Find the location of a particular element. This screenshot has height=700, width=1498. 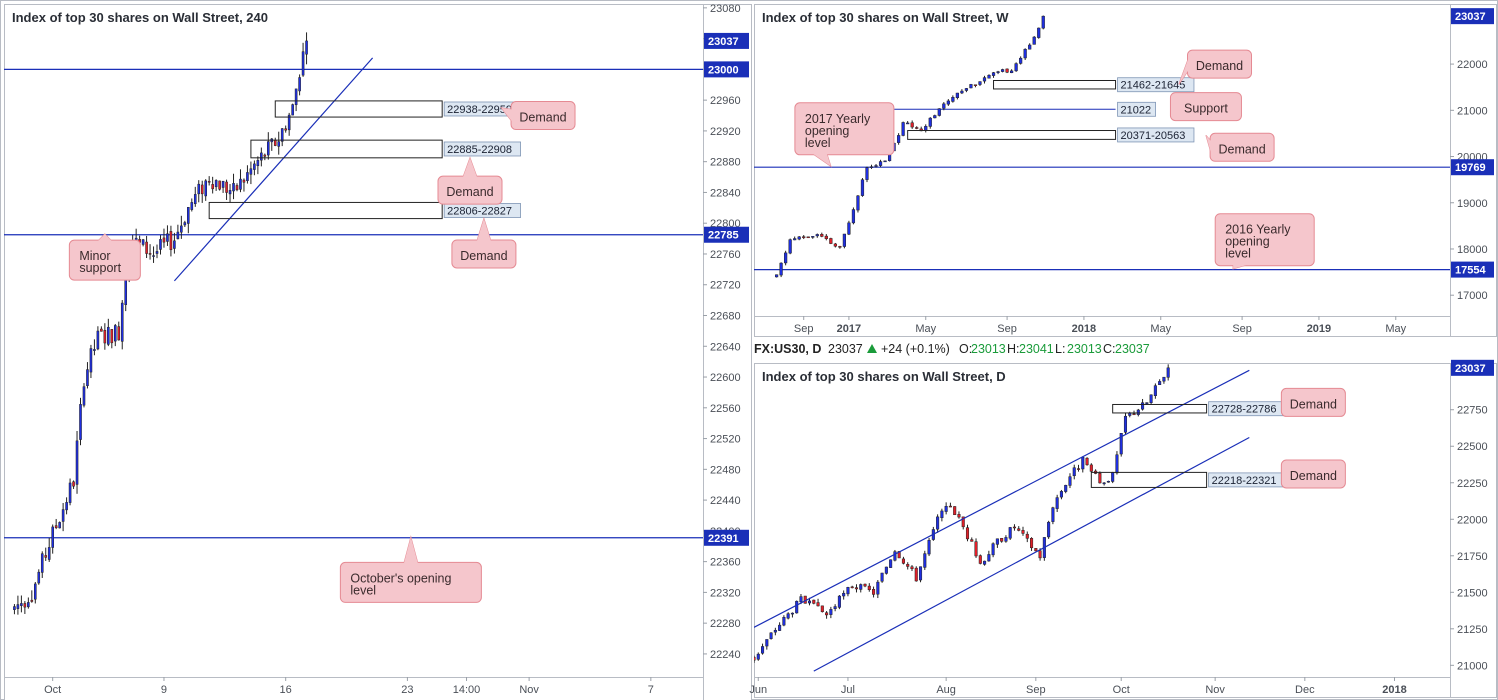

callout: Support is located at coordinates (1205, 107).